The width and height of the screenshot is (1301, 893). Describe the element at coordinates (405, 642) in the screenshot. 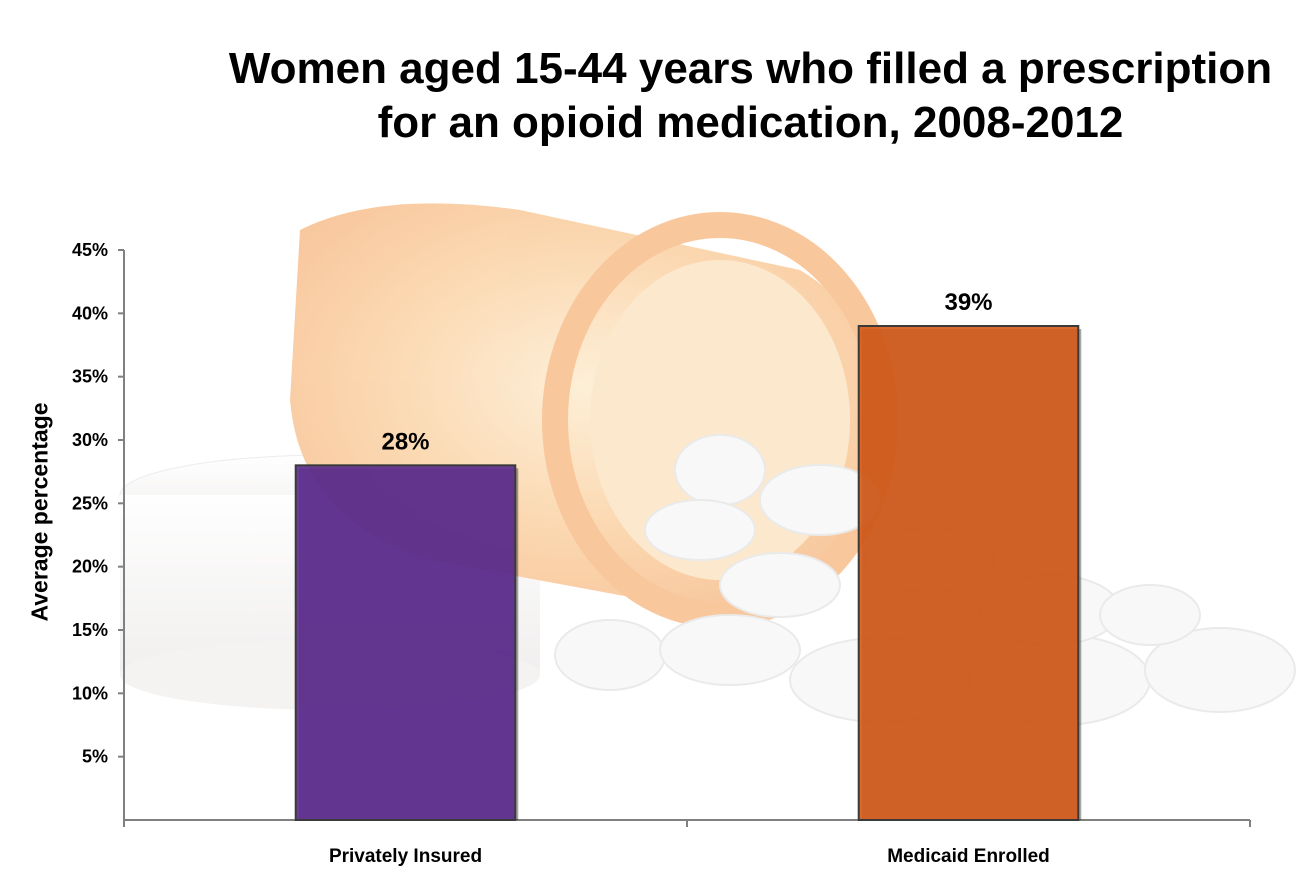

I see `bar-privately-insured` at that location.